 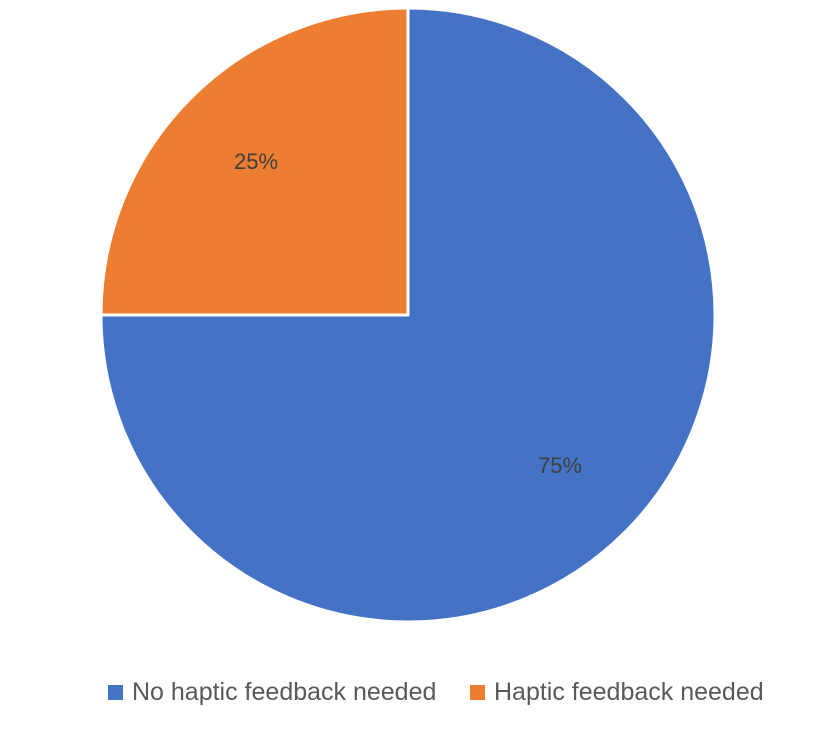 I want to click on legend-item-haptic-feedback-needed: Haptic feedback needed, so click(x=617, y=692).